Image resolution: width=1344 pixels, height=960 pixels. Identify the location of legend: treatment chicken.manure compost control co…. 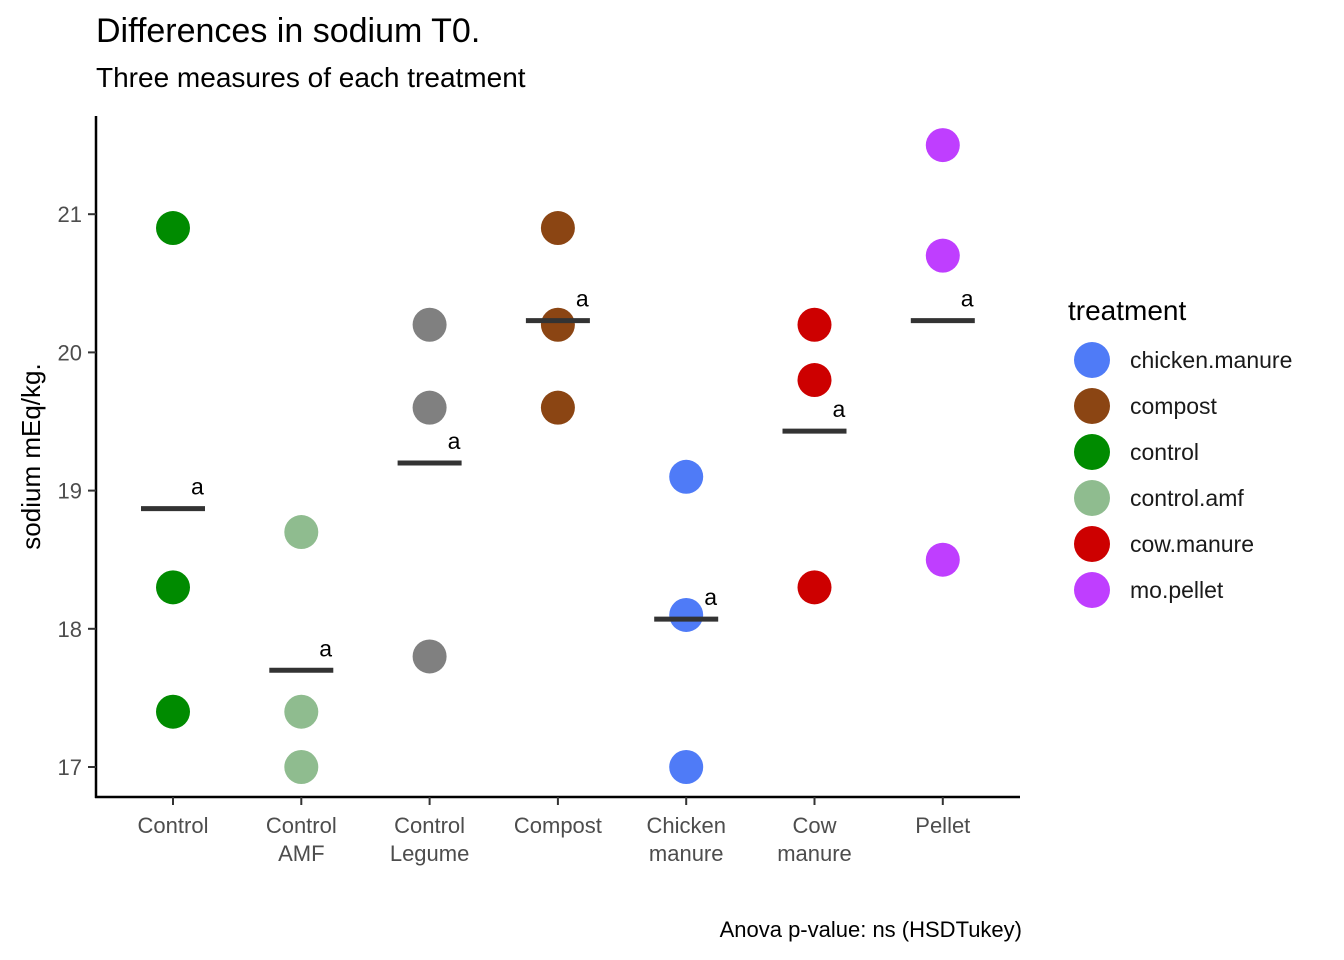
(1203, 454).